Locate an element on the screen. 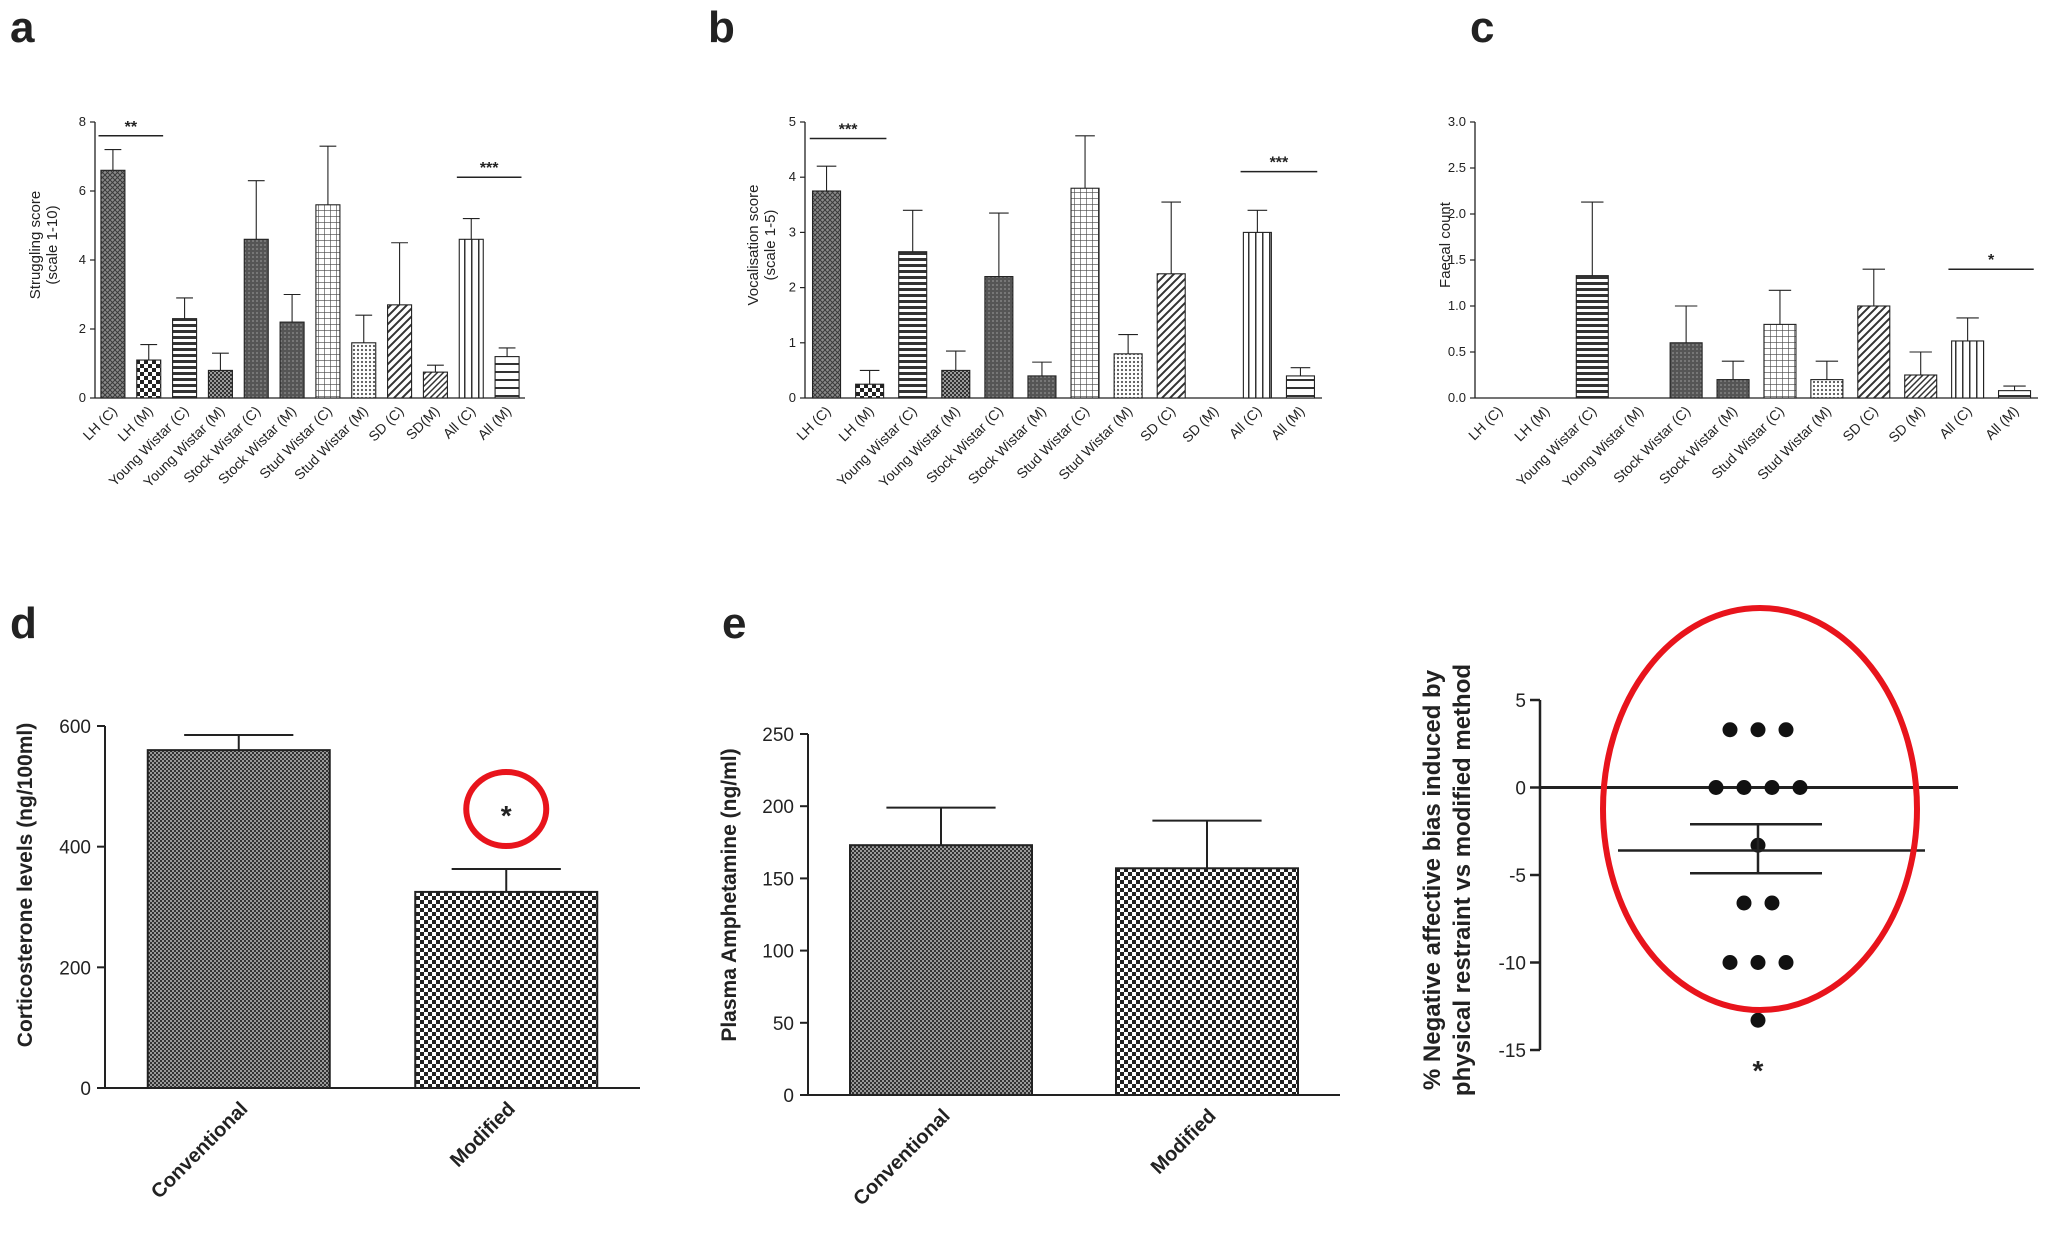  y-tick-label: -10 is located at coordinates (1512, 964).